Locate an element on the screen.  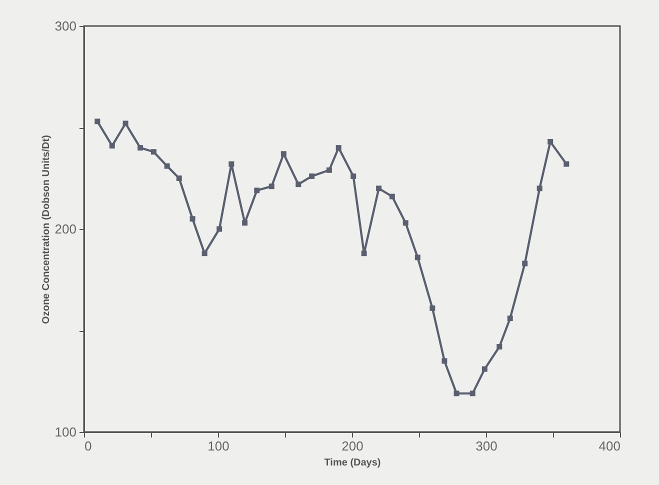
x-tick-label: 200 is located at coordinates (353, 446).